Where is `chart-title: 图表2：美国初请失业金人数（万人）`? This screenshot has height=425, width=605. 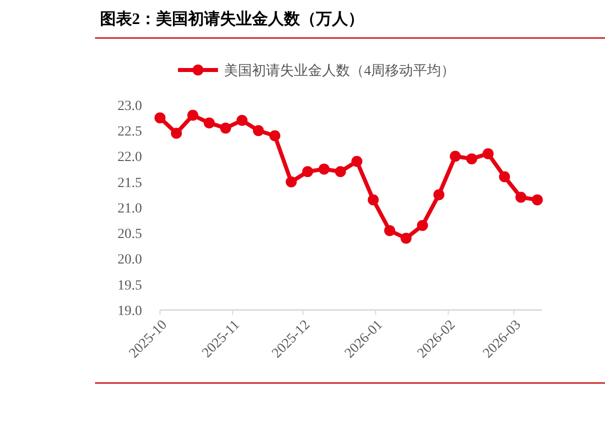 chart-title: 图表2：美国初请失业金人数（万人） is located at coordinates (232, 18).